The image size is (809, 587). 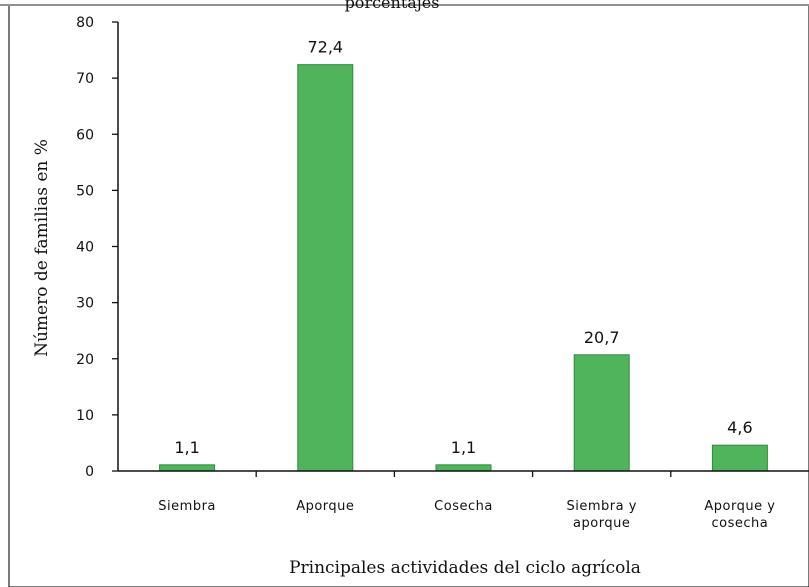 What do you see at coordinates (85, 416) in the screenshot?
I see `y-tick-label: 10` at bounding box center [85, 416].